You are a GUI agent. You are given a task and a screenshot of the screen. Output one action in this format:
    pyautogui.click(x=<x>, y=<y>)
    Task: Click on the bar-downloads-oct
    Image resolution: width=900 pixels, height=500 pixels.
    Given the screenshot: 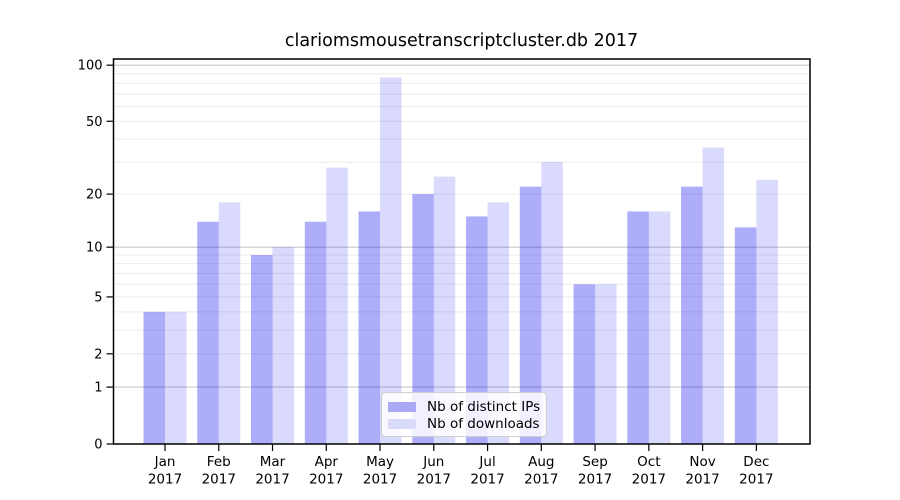 What is the action you would take?
    pyautogui.click(x=659, y=327)
    